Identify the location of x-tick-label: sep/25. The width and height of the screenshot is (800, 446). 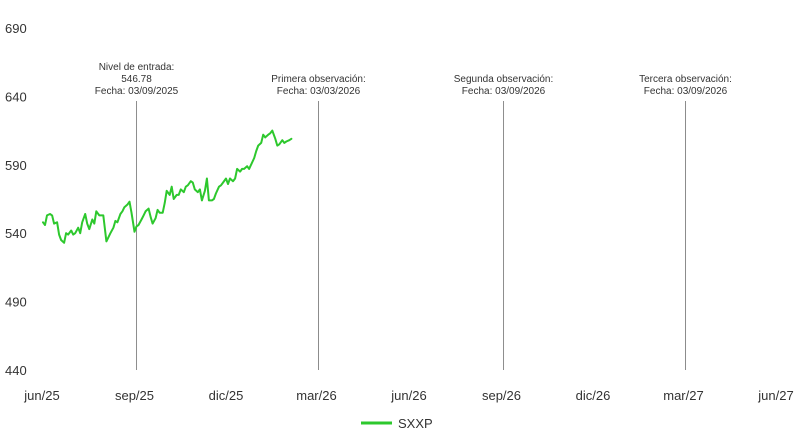
(134, 395).